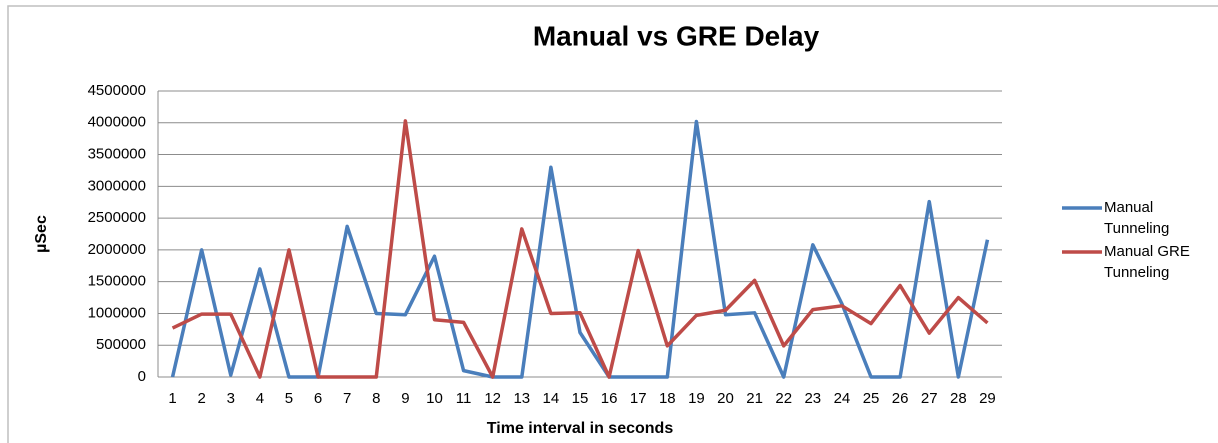 The image size is (1218, 443). Describe the element at coordinates (1137, 218) in the screenshot. I see `legend-label: Manual Tunneling` at that location.